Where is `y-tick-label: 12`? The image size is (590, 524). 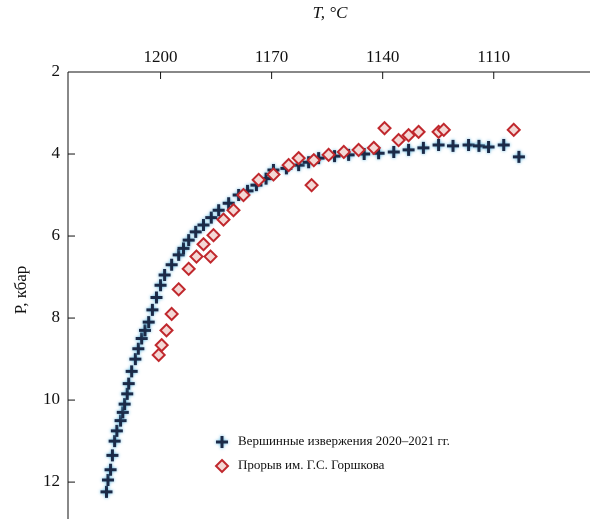 y-tick-label: 12 is located at coordinates (51, 480).